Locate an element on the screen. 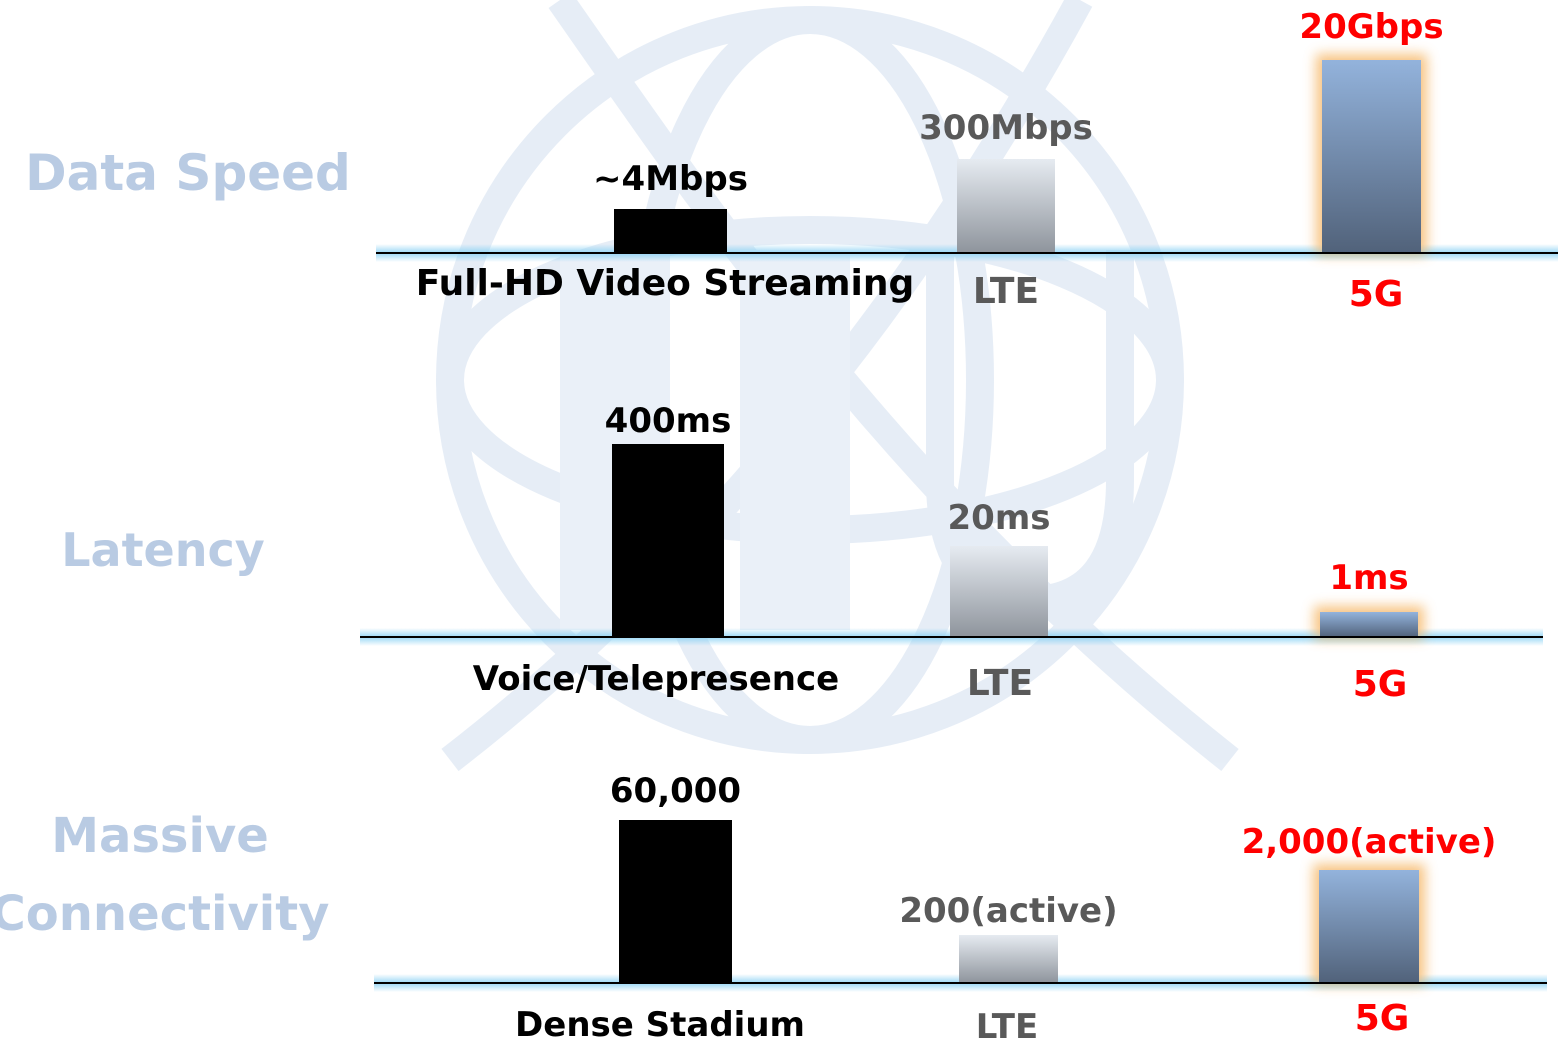  row-title-line-2: Connectivity is located at coordinates (164, 914).